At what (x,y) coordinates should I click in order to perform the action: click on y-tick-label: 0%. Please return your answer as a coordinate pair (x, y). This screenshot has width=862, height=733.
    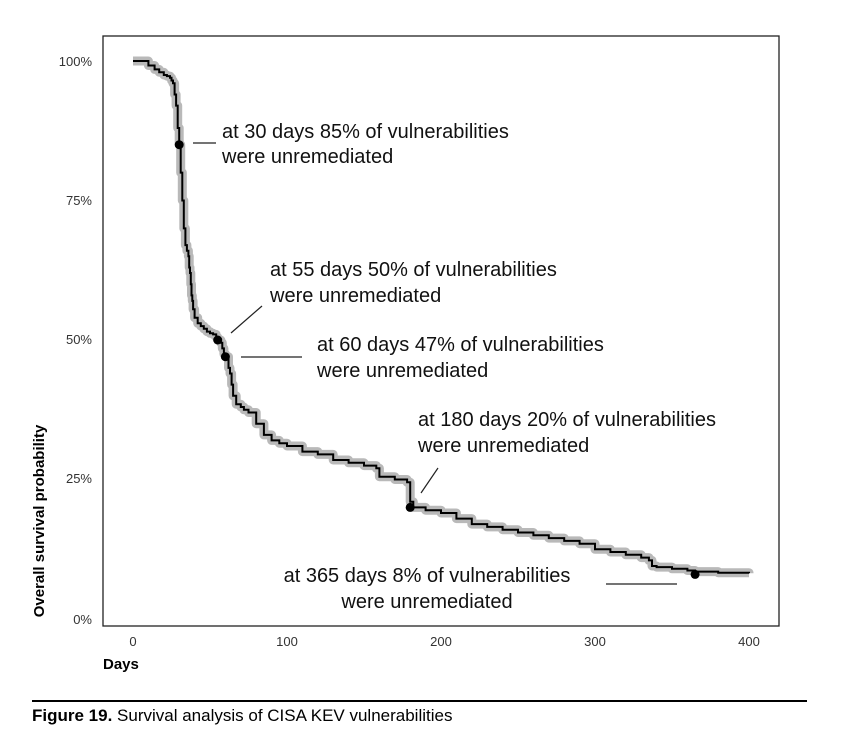
    Looking at the image, I should click on (82, 619).